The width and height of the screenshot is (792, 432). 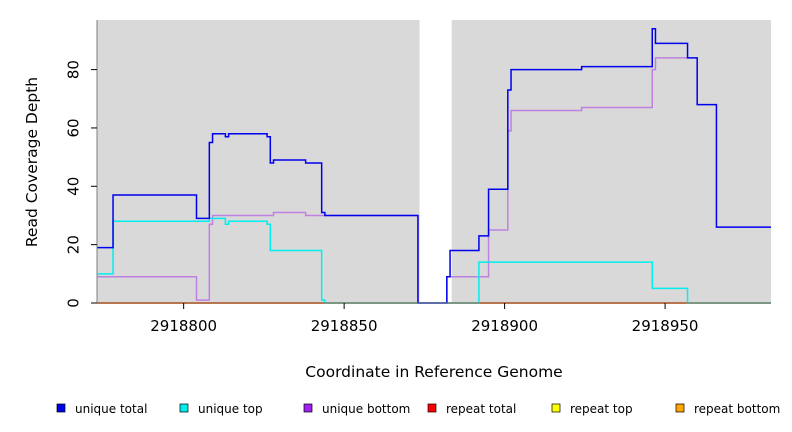 What do you see at coordinates (424, 319) in the screenshot?
I see `x-tick-layer: 2918800 2918850 2918900 2918950` at bounding box center [424, 319].